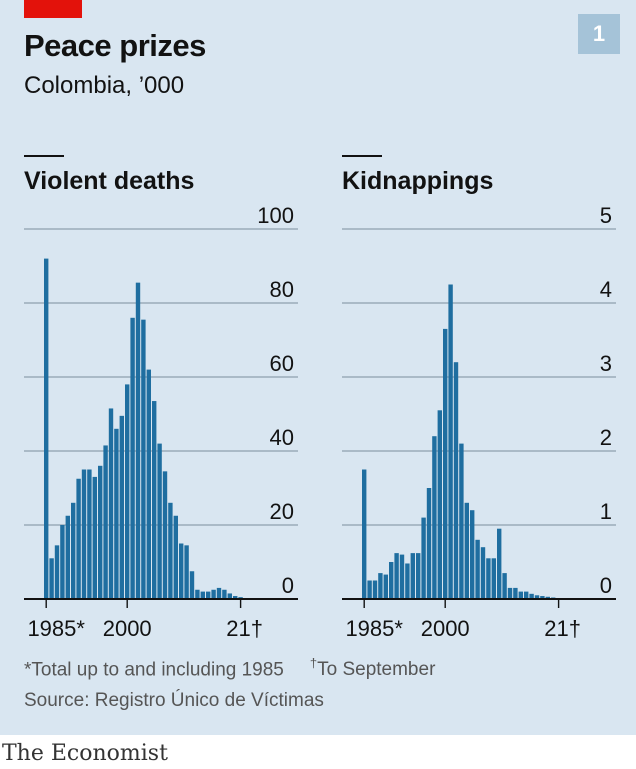  Describe the element at coordinates (115, 45) in the screenshot. I see `chart-title: Peace prizes` at that location.